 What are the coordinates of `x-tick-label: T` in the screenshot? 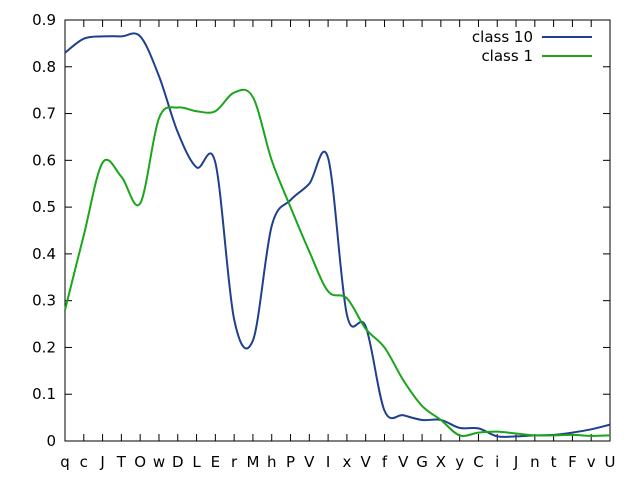 It's located at (121, 462).